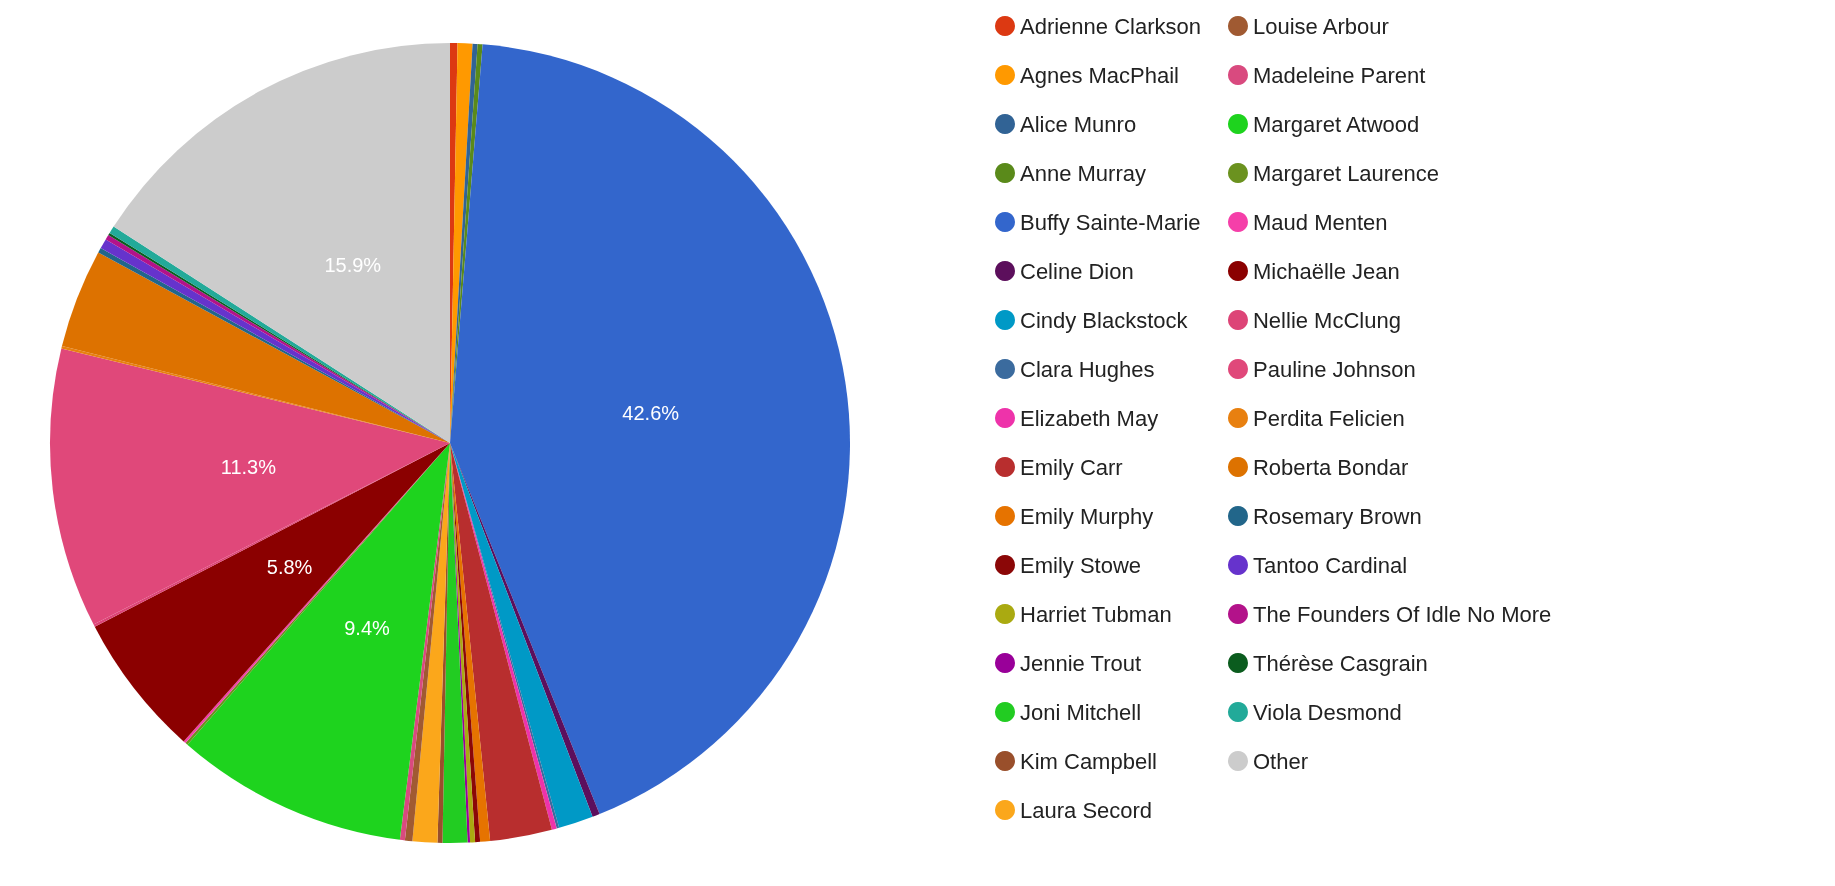 The image size is (1835, 886). I want to click on legend-label: Emily Carr, so click(1071, 467).